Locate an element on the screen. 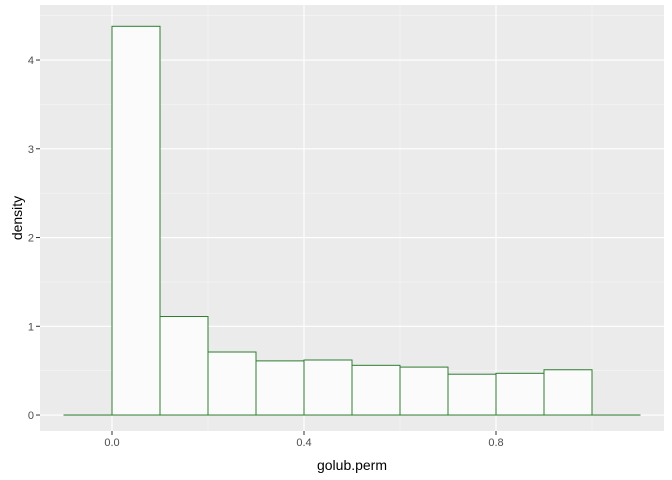 The width and height of the screenshot is (672, 480). y-axis-title: density is located at coordinates (17, 218).